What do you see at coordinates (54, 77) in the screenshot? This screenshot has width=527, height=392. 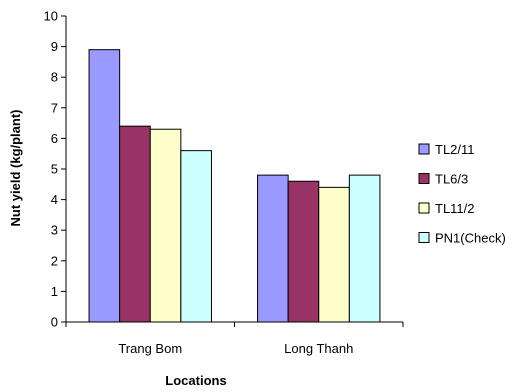 I see `y-tick-label: 8` at bounding box center [54, 77].